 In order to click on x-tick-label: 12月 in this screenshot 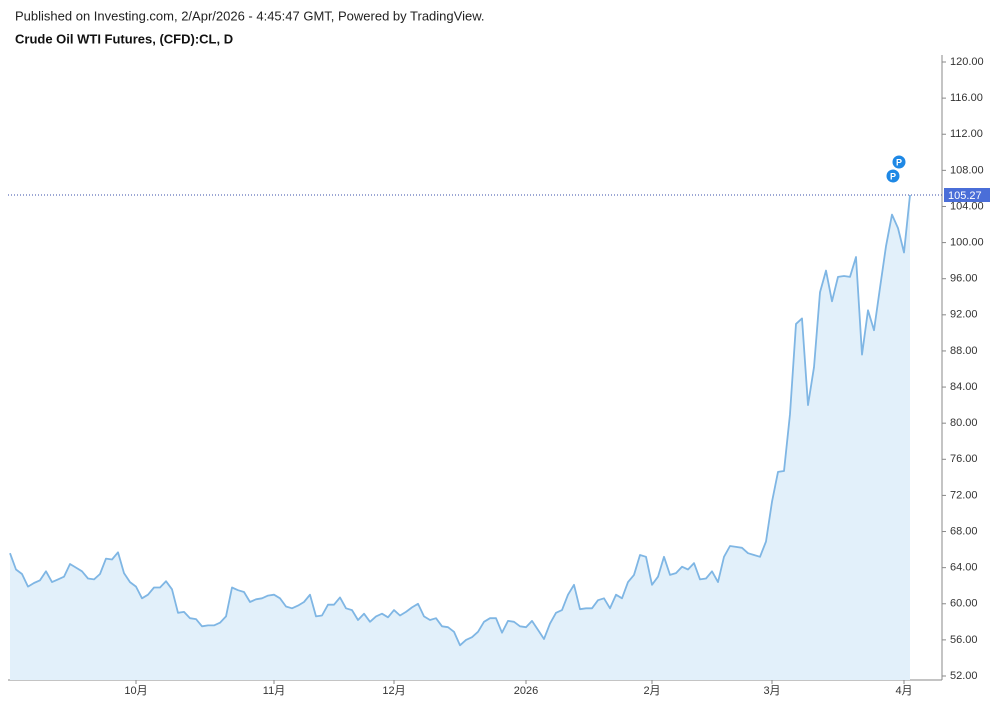, I will do `click(393, 691)`.